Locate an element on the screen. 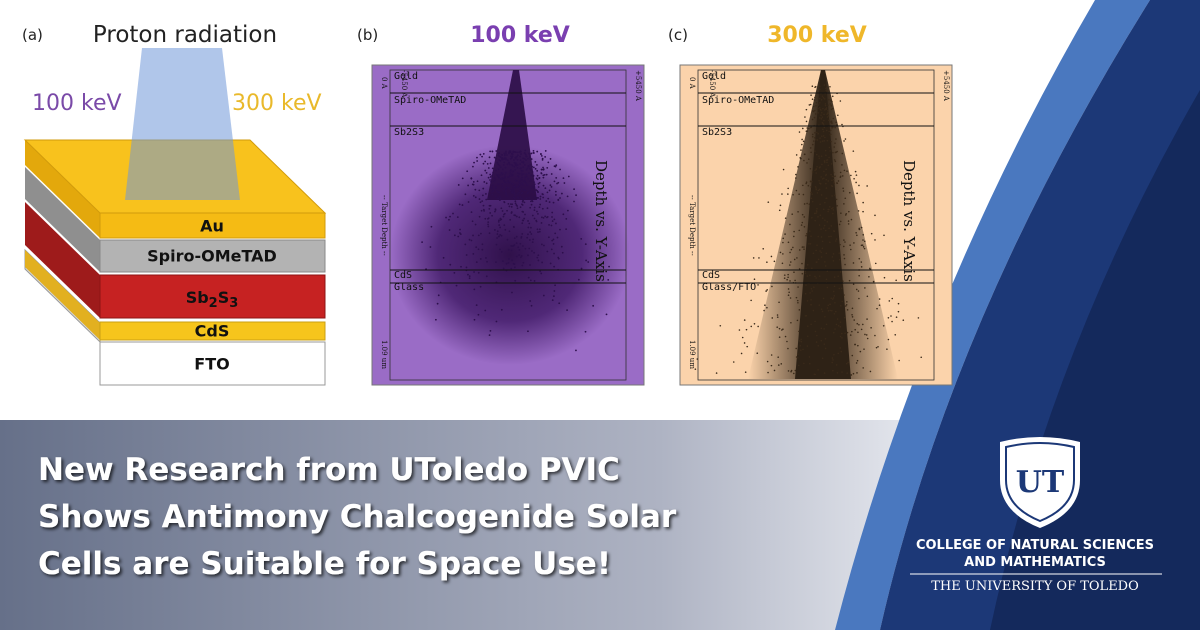  headline-line: Shows Antimony Chalcogenide Solar is located at coordinates (357, 517).